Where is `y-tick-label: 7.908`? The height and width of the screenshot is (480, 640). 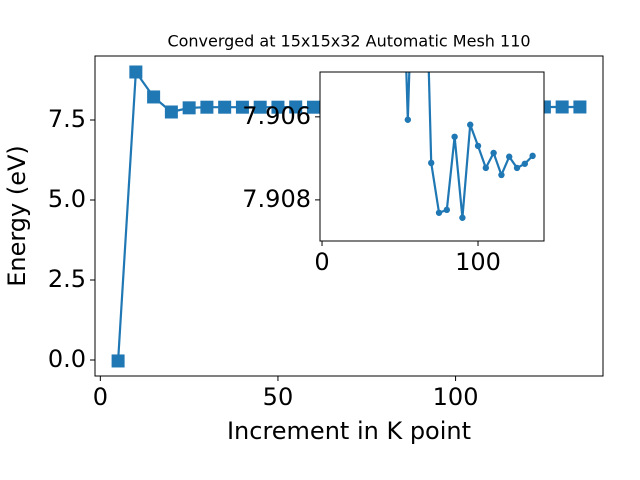 y-tick-label: 7.908 is located at coordinates (276, 199).